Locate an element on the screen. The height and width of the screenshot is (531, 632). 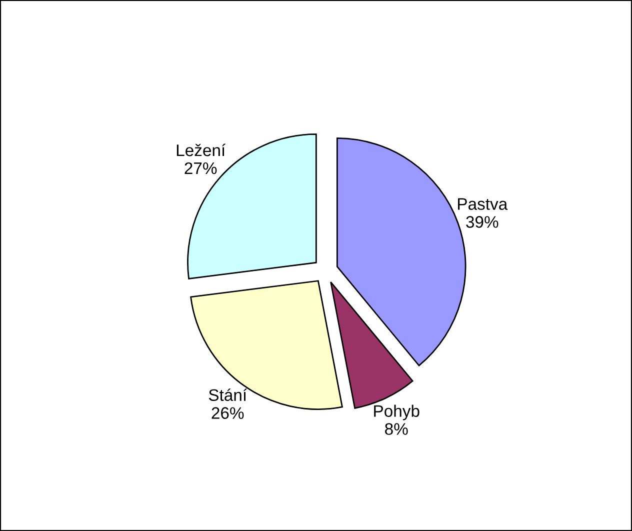
slice-label: Stání is located at coordinates (227, 395).